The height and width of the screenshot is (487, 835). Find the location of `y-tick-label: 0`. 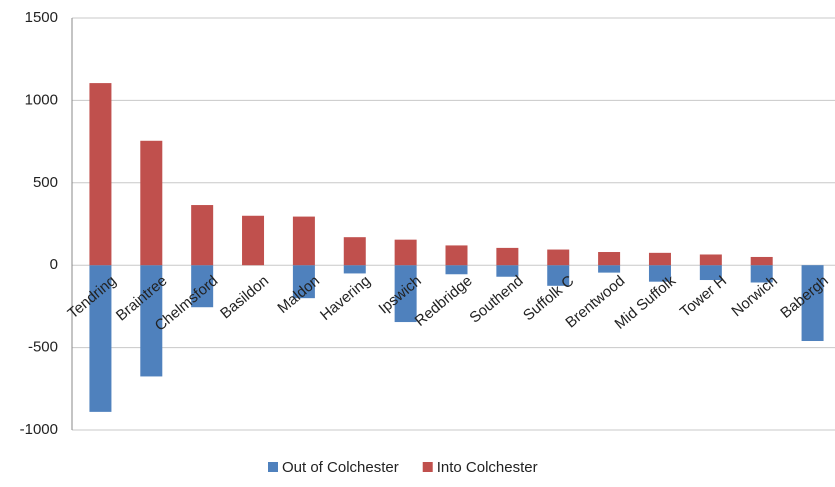

y-tick-label: 0 is located at coordinates (54, 264).